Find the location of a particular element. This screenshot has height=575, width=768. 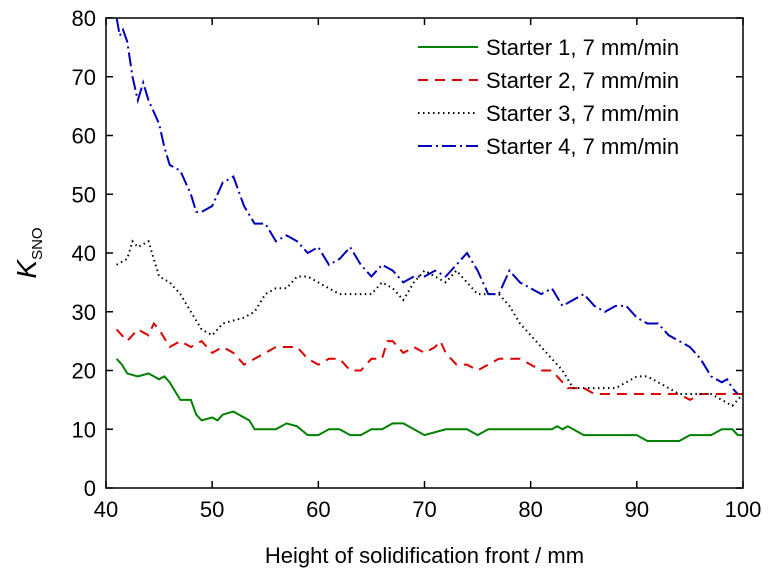

legend-label-starter-3: Starter 3, 7 mm/min is located at coordinates (582, 113).